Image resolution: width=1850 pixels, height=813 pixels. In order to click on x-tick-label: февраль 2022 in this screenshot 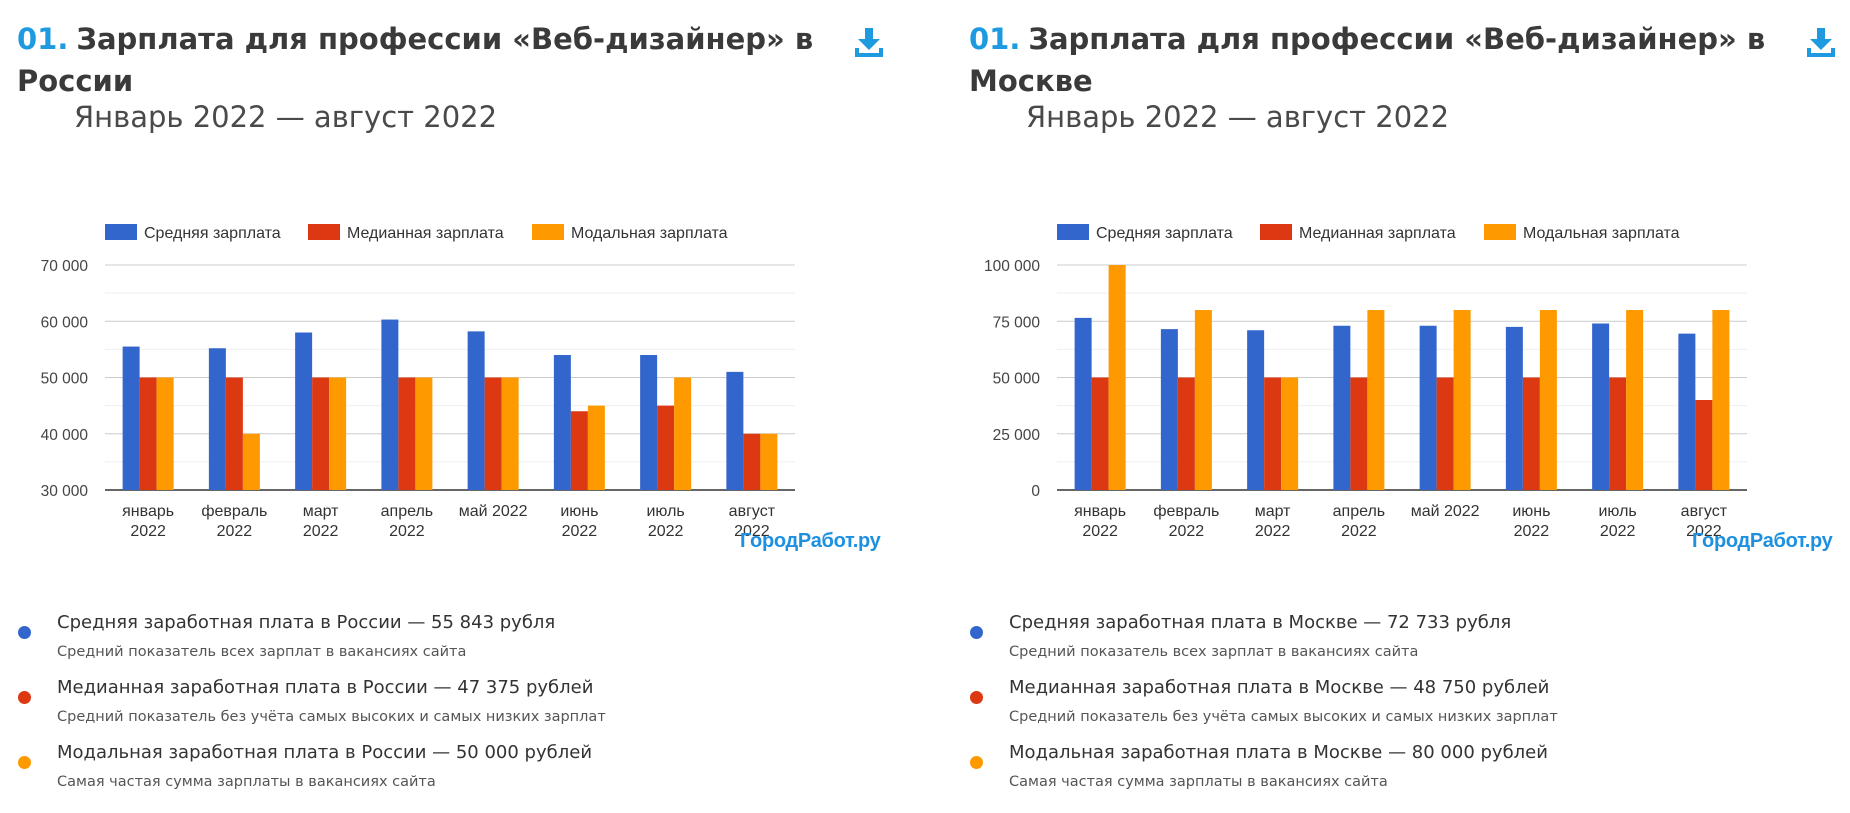, I will do `click(1186, 521)`.